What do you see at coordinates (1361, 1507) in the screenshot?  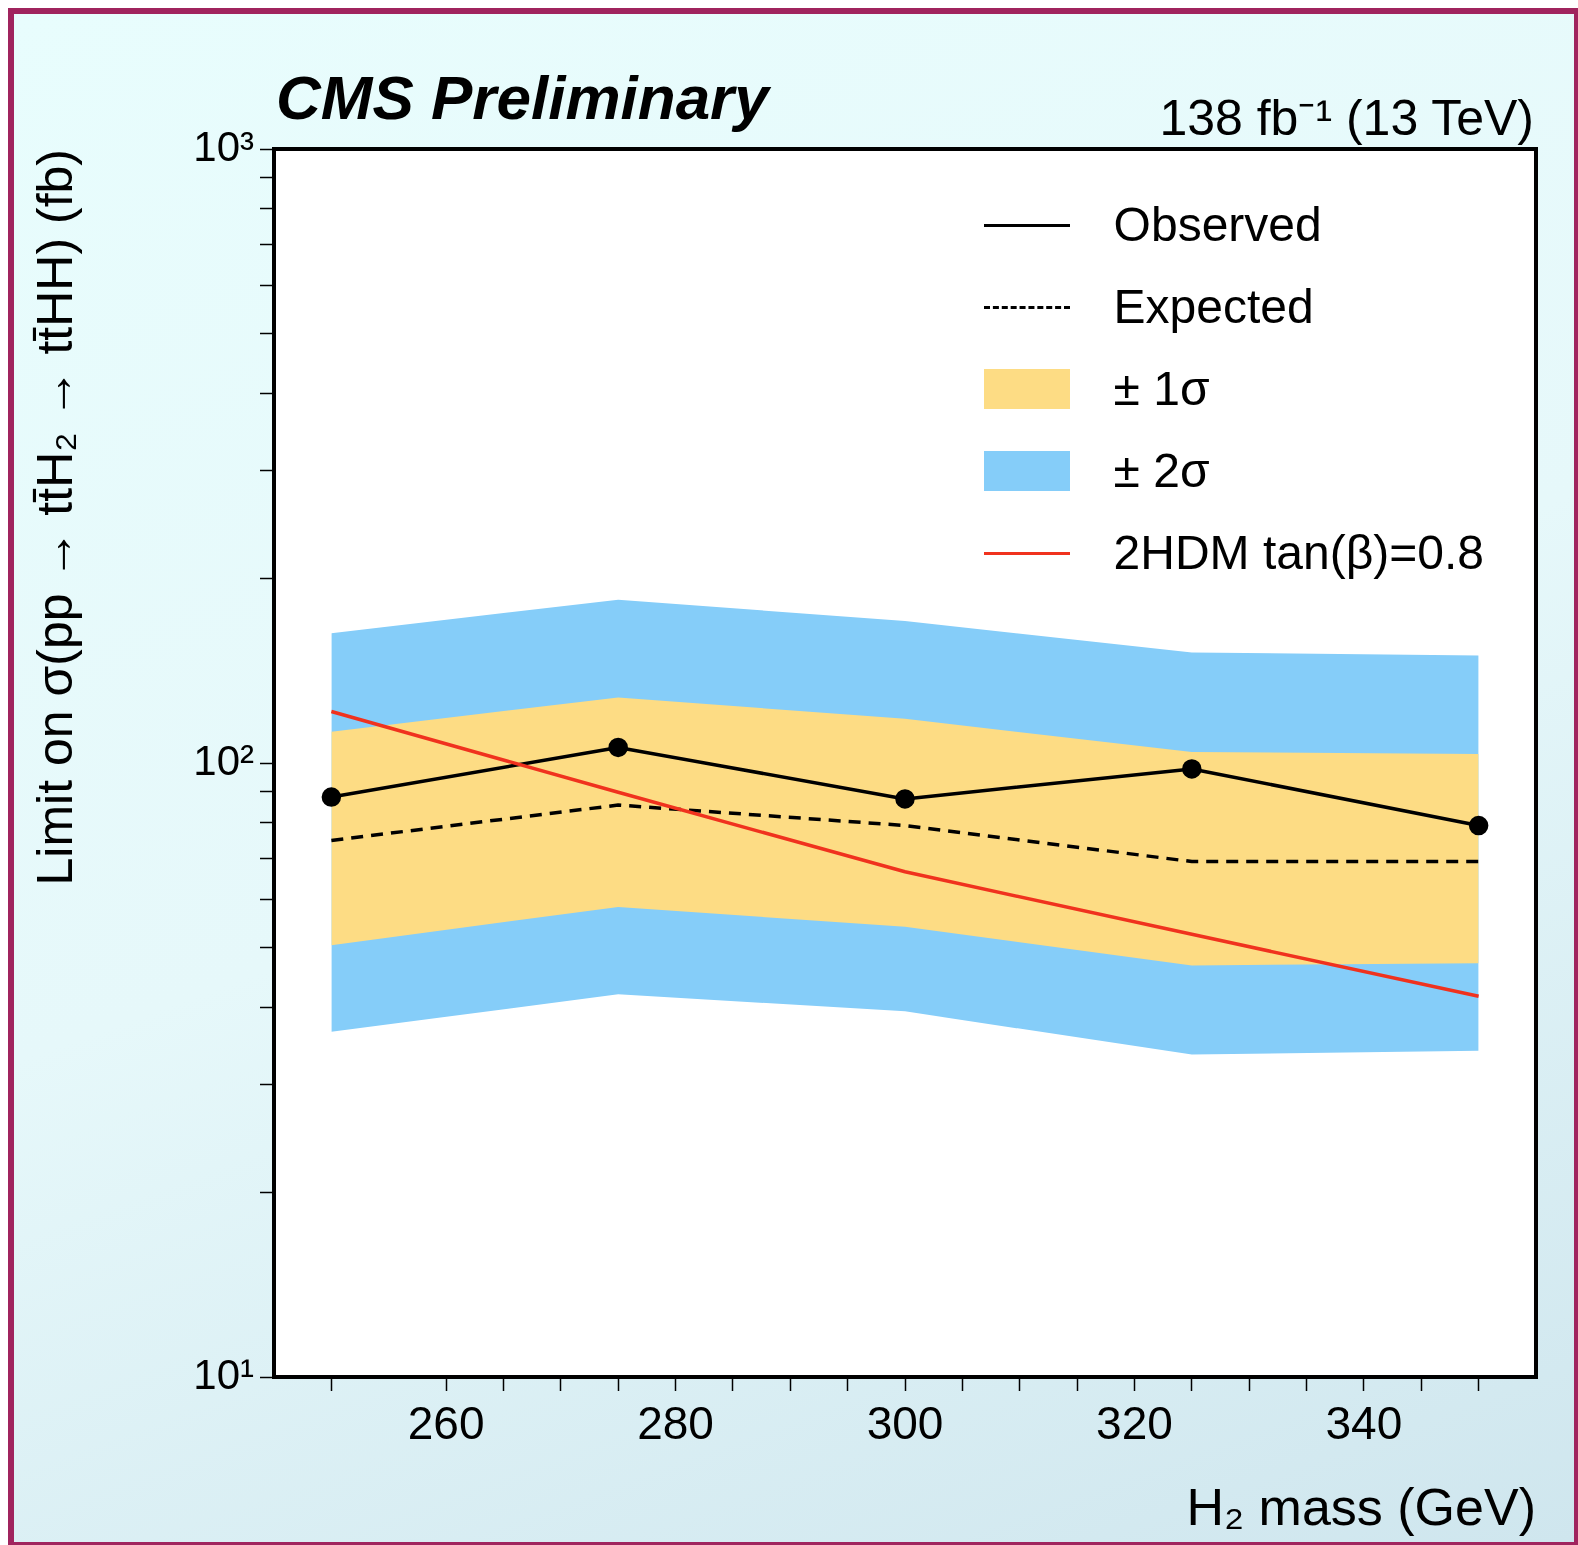 I see `x-axis-title: H₂ mass (GeV)` at bounding box center [1361, 1507].